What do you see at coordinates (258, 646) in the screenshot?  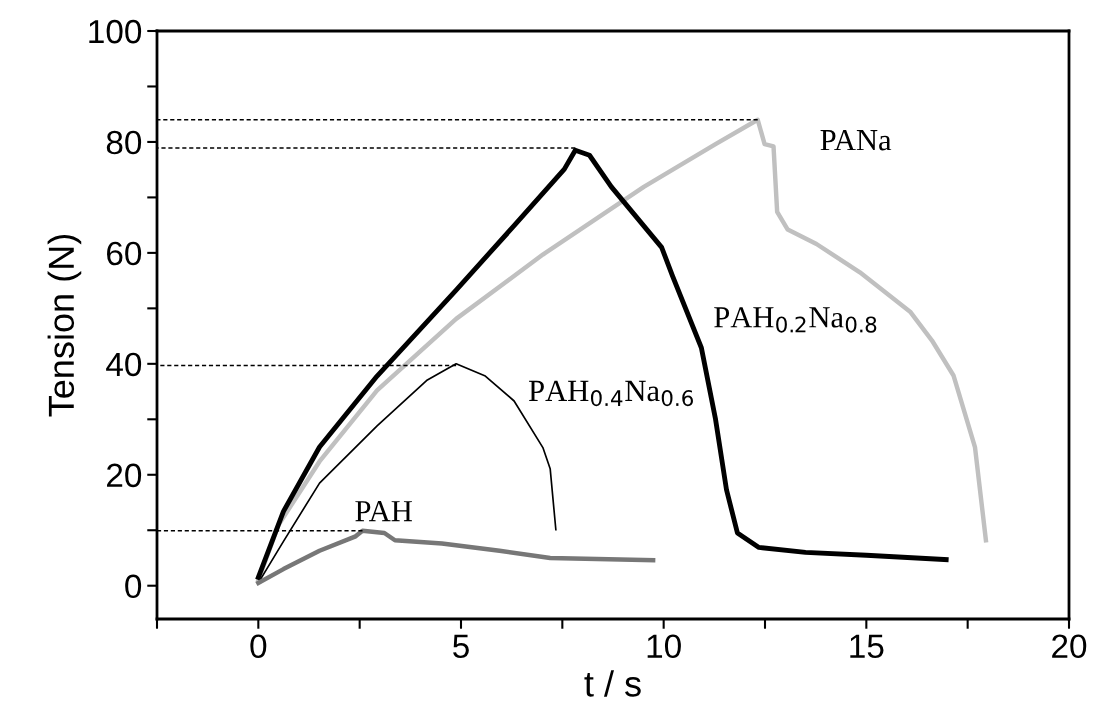 I see `x-tick-label: 0` at bounding box center [258, 646].